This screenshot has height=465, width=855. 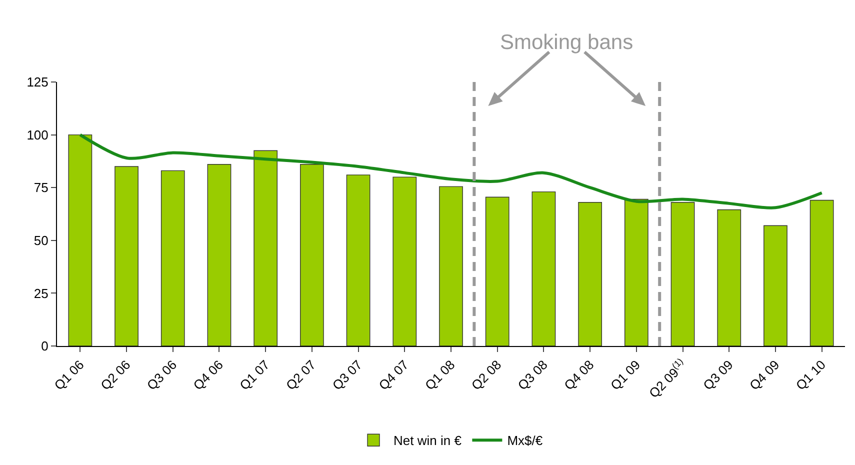 I want to click on x-tick-label: Q1 07, so click(x=254, y=375).